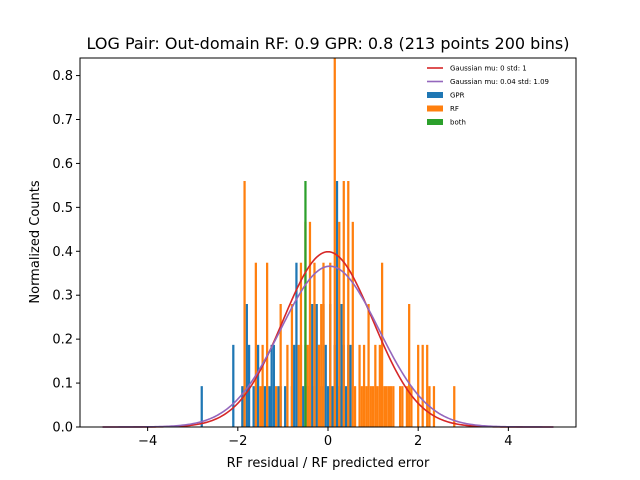 This screenshot has width=640, height=480. Describe the element at coordinates (435, 122) in the screenshot. I see `legend-swatch-both` at that location.